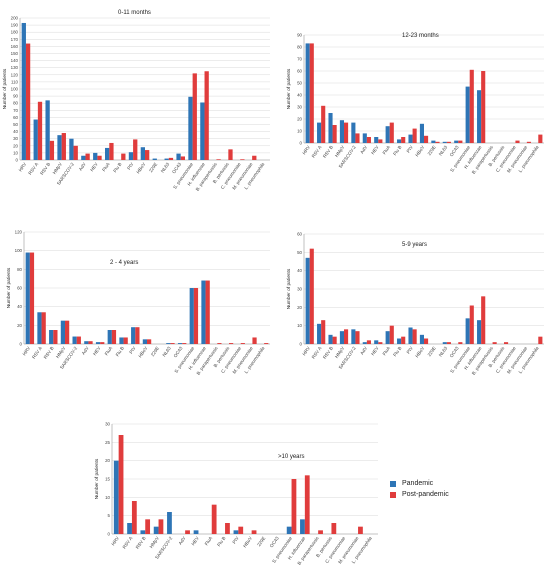  Describe the element at coordinates (19, 269) in the screenshot. I see `y-tick-label: 80` at that location.